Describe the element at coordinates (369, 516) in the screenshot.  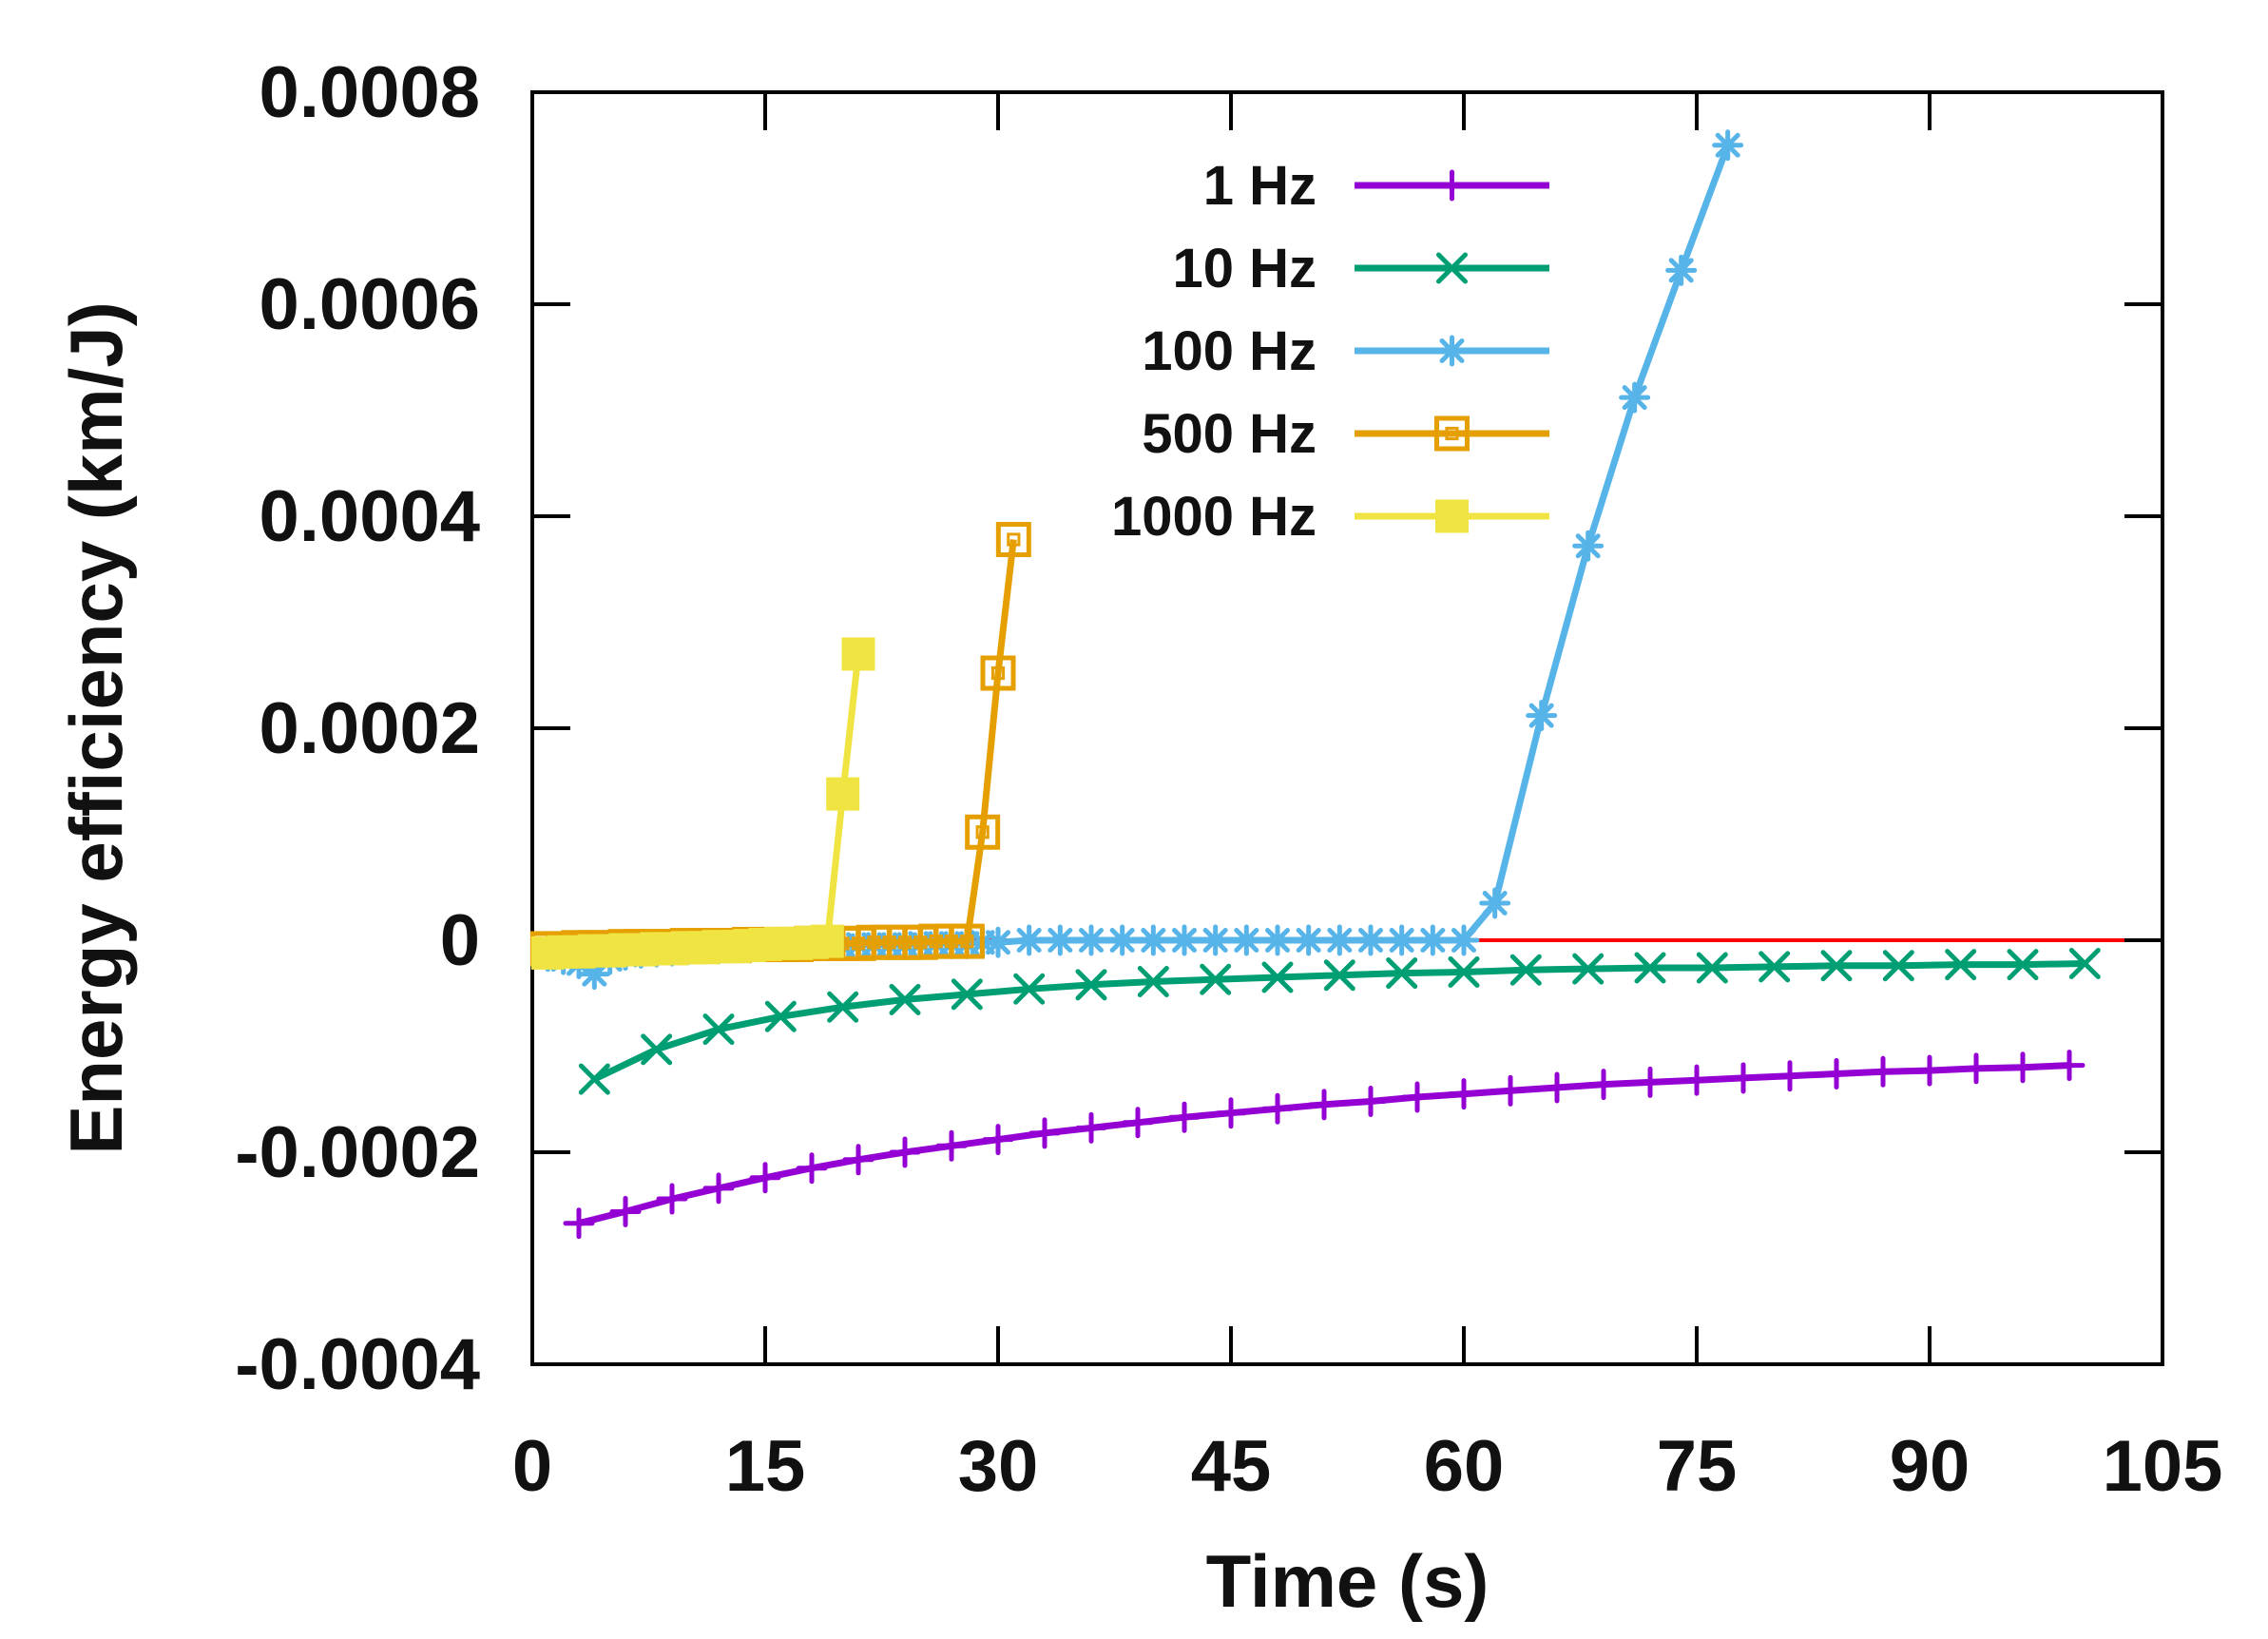
I see `y-tick-label: 0.0004` at that location.